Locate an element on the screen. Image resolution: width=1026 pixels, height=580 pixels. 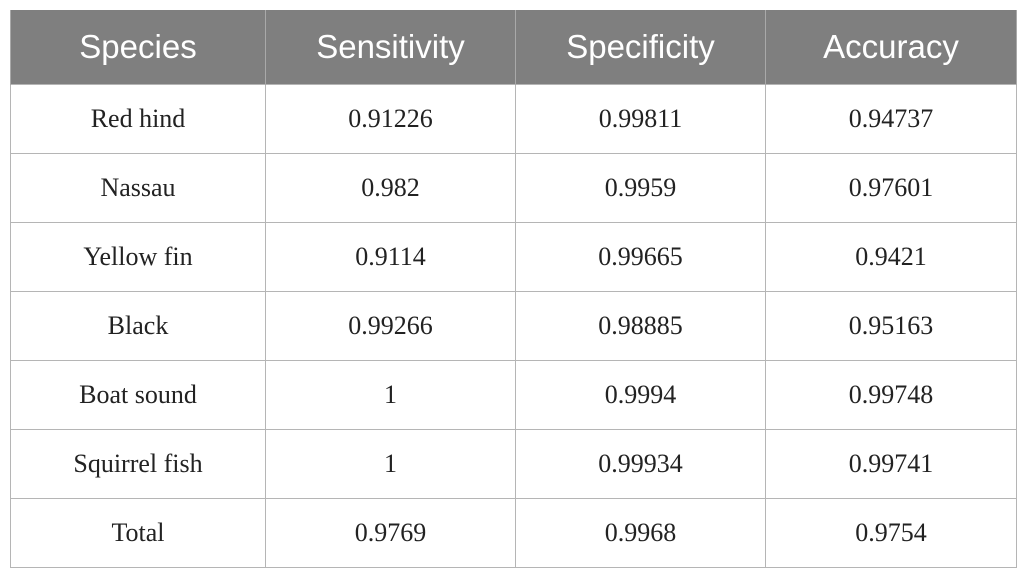
table-header: Species Sensitivity Specificity Accuracy is located at coordinates (513, 47).